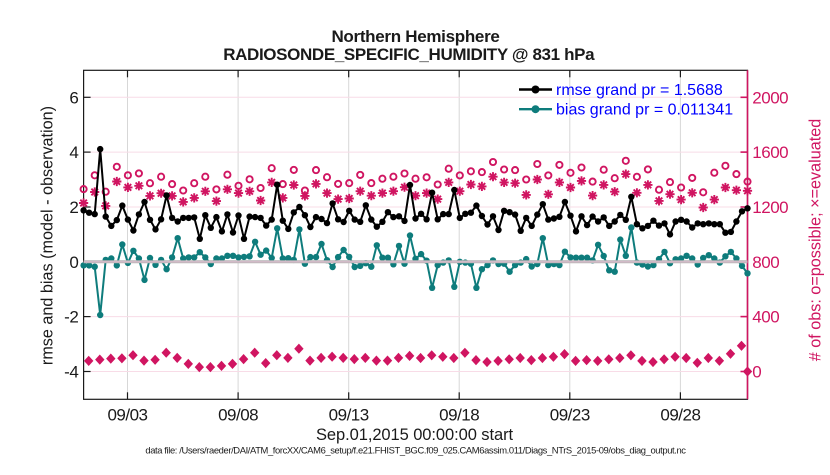 The width and height of the screenshot is (830, 475). Describe the element at coordinates (765, 317) in the screenshot. I see `svg-text: 400` at that location.